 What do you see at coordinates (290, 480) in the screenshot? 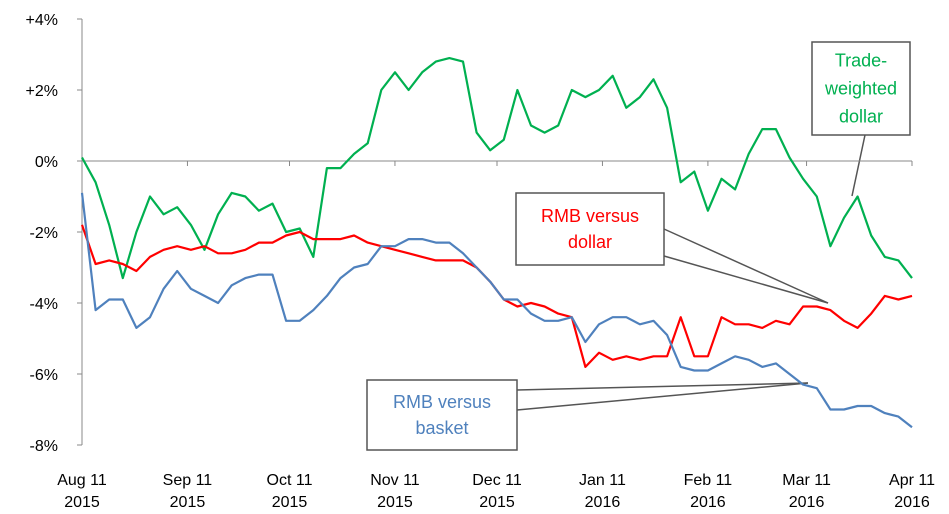
I see `x-tick-label: Oct 11` at bounding box center [290, 480].